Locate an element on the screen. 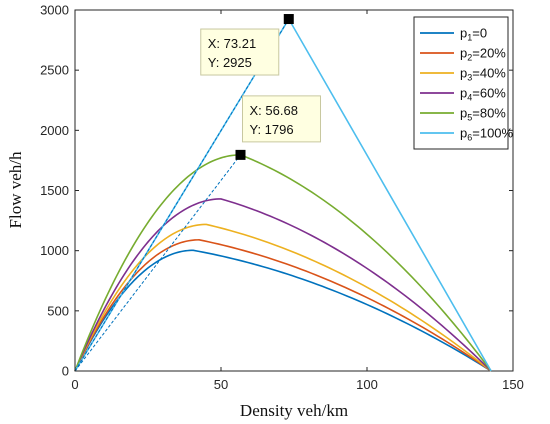 The image size is (550, 424). legend-item-p4: p4=60% is located at coordinates (463, 94).